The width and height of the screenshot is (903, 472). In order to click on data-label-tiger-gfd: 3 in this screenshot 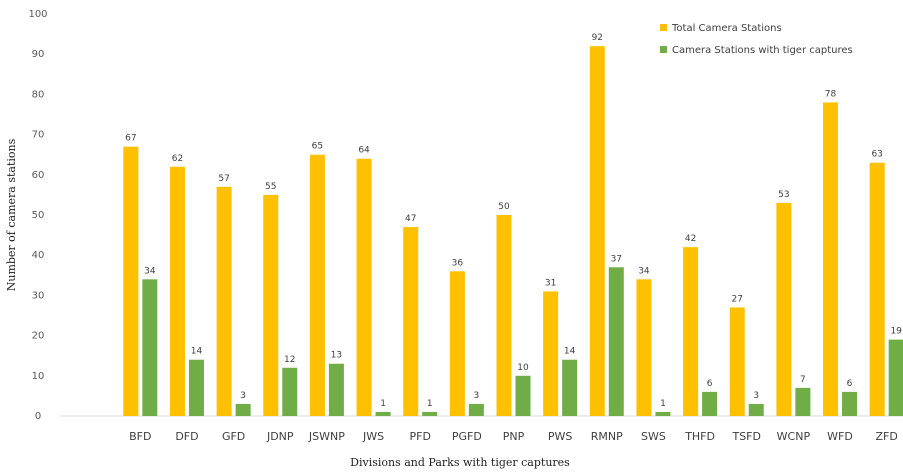, I will do `click(243, 396)`.